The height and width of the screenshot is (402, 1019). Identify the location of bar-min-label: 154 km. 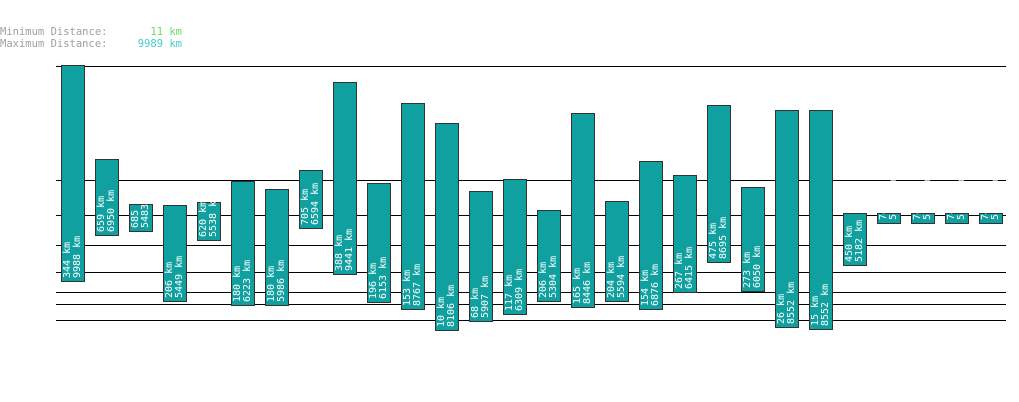
(645, 288).